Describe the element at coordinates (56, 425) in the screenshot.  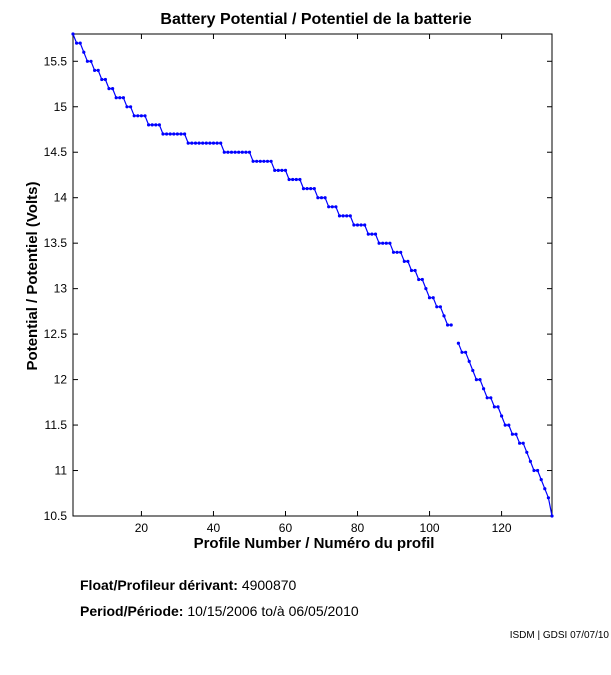
I see `y-tick-label: 11.5` at that location.